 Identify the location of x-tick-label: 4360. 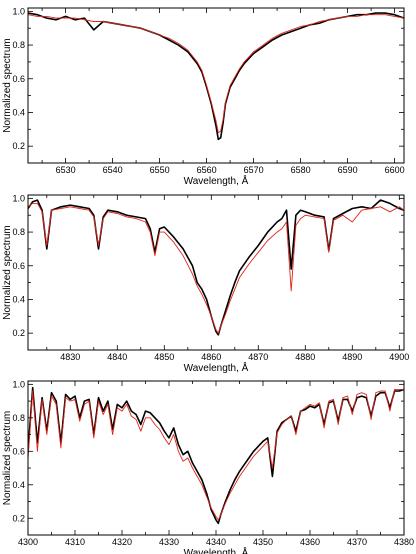
(310, 542).